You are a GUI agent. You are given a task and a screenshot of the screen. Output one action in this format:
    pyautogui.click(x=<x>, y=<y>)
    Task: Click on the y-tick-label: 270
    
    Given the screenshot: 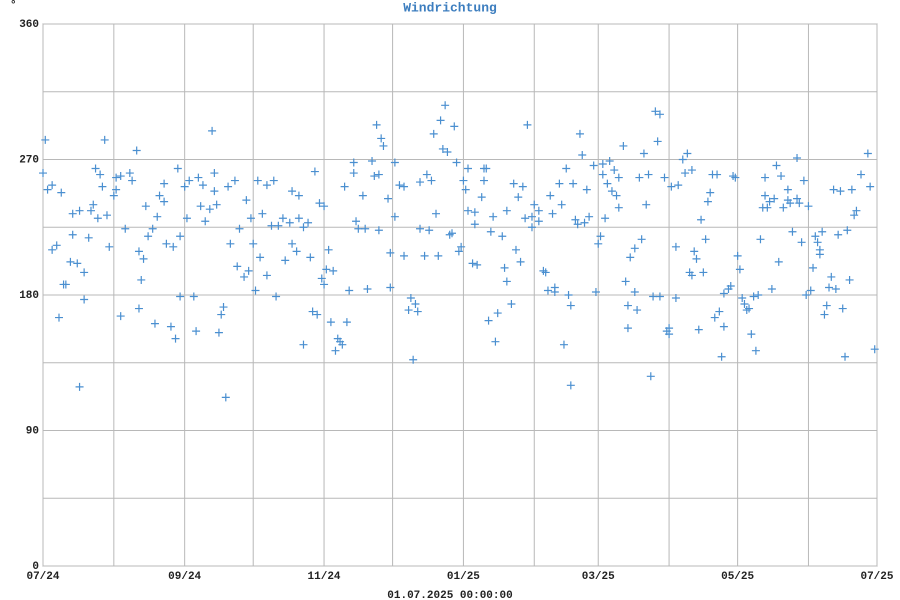 What is the action you would take?
    pyautogui.click(x=29, y=160)
    